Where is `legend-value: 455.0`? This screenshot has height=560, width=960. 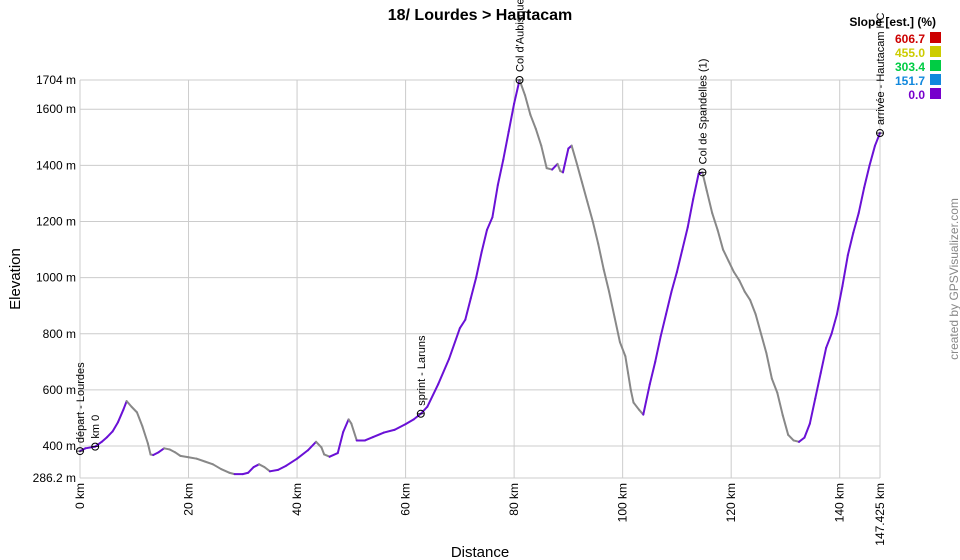 legend-value: 455.0 is located at coordinates (910, 53).